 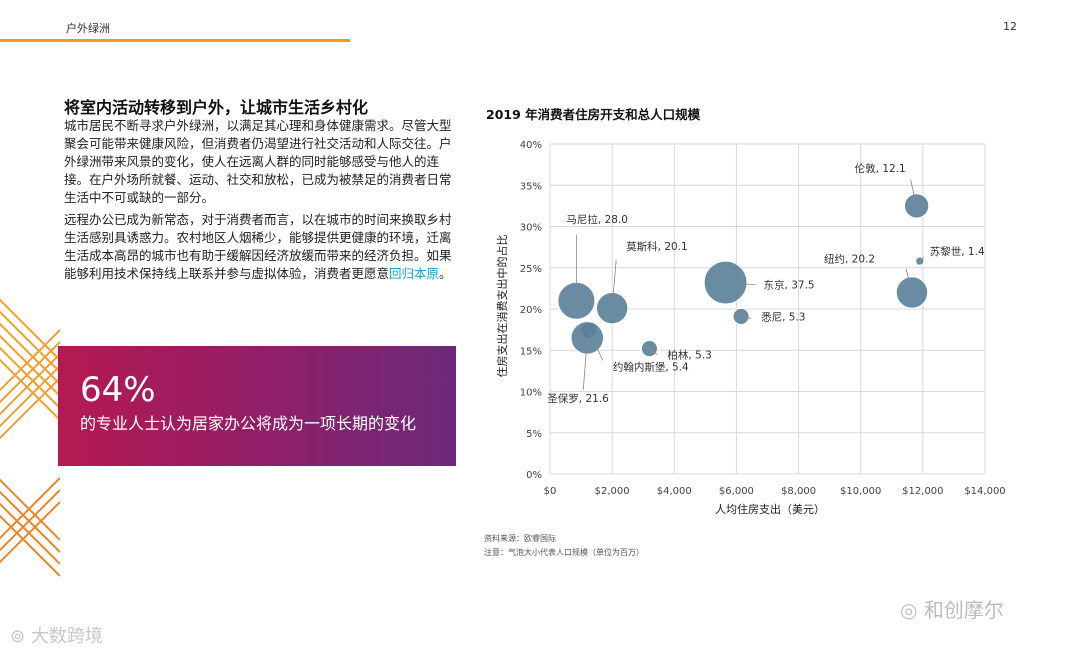 I want to click on data-label: 伦敦, 12.1, so click(x=880, y=168).